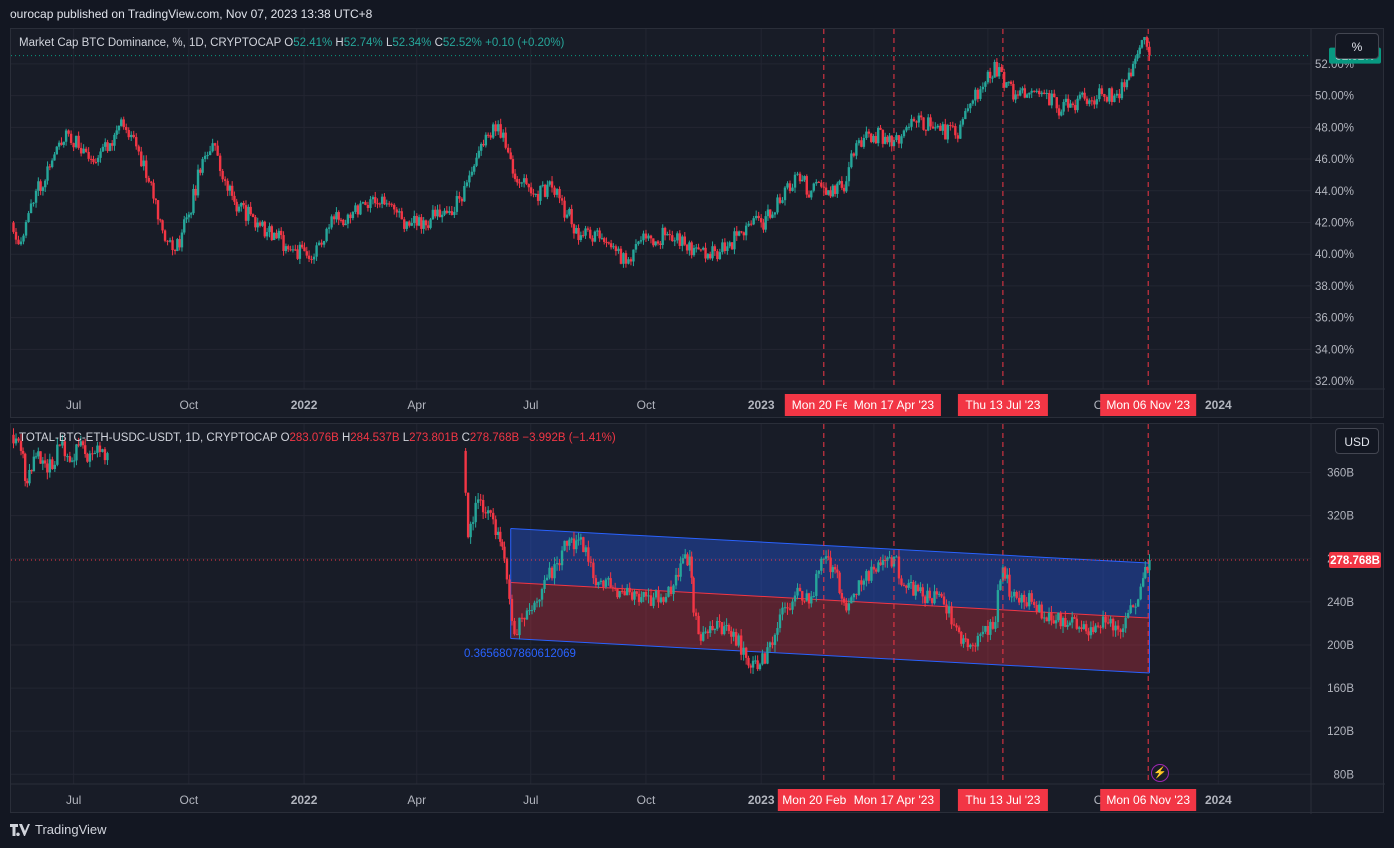 The height and width of the screenshot is (848, 1394). What do you see at coordinates (1357, 441) in the screenshot?
I see `usd-scale-button: USD` at bounding box center [1357, 441].